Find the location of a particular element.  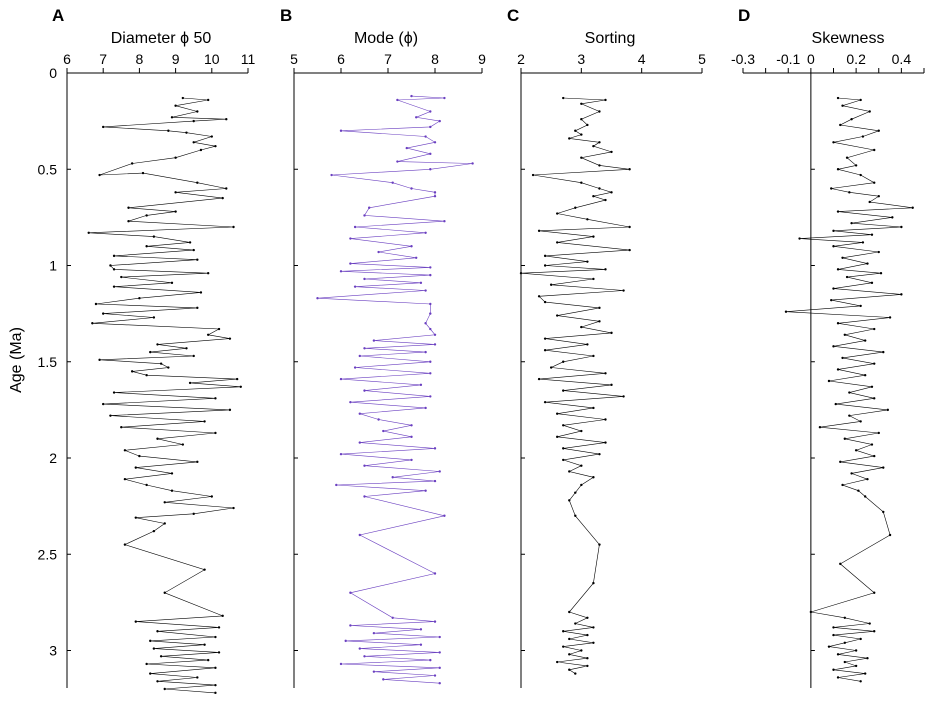

x-tick-label: 2 is located at coordinates (521, 59).